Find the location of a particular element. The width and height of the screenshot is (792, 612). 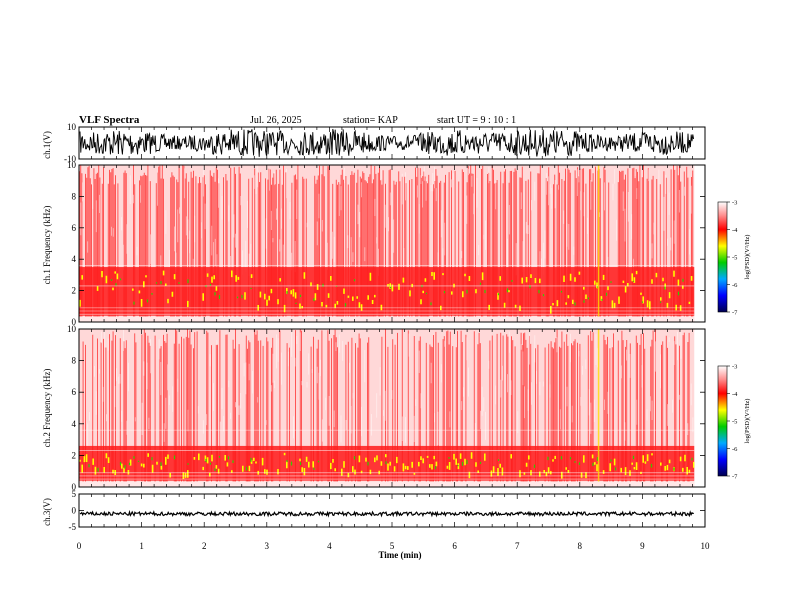

cb1-label: log(PSD)(V²/Hz) is located at coordinates (747, 257).